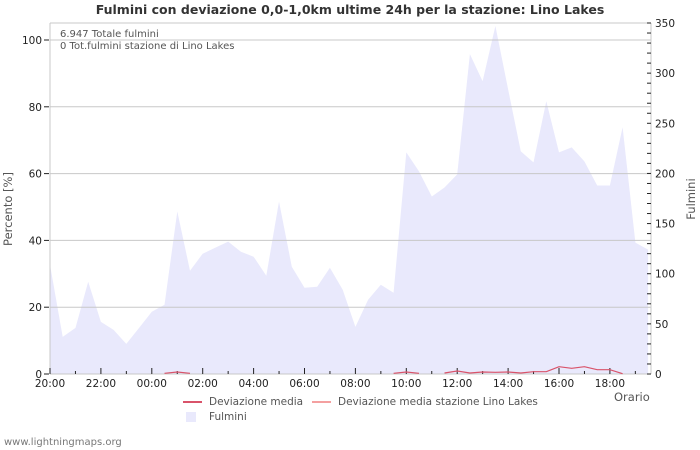 The image size is (700, 450). What do you see at coordinates (304, 384) in the screenshot?
I see `x-tick-label: 06:00` at bounding box center [304, 384].